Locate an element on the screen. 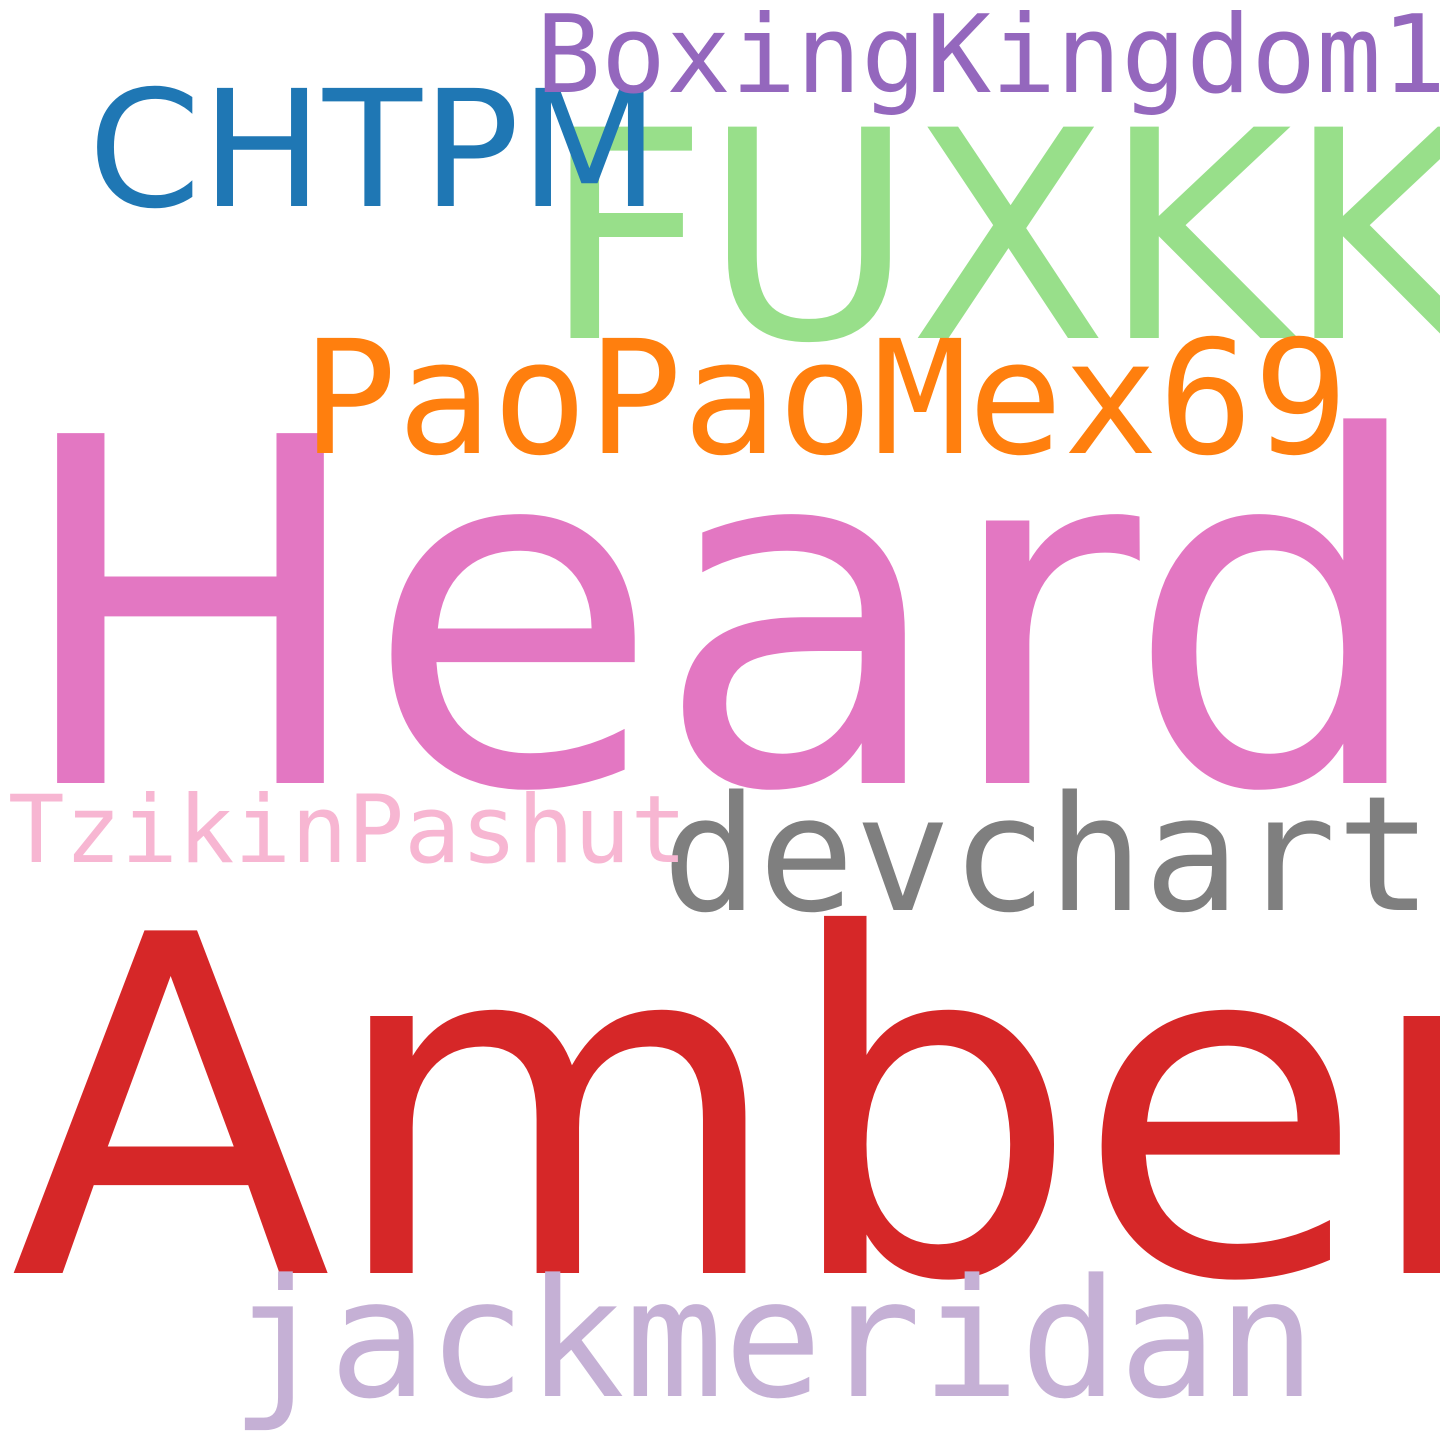  word-paopaomex69: PaoPaoMex69 is located at coordinates (825, 399).